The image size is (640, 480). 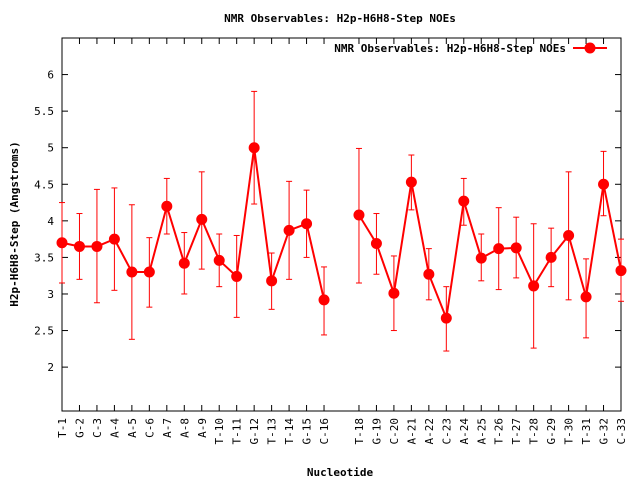 What do you see at coordinates (114, 428) in the screenshot?
I see `x-tick-label: A-4` at bounding box center [114, 428].